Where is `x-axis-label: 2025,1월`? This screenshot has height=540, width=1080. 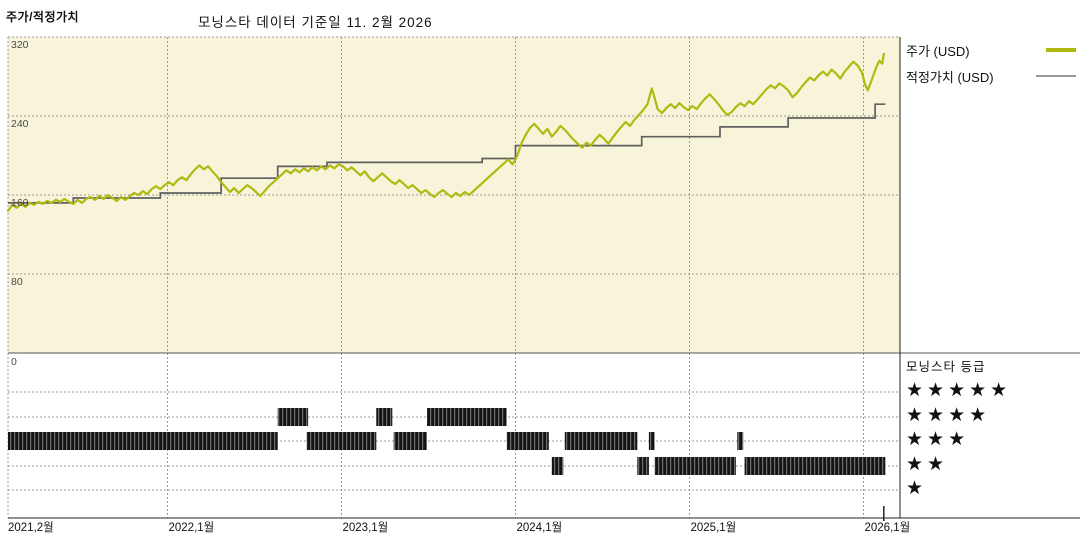
x-axis-label: 2025,1월 is located at coordinates (713, 528).